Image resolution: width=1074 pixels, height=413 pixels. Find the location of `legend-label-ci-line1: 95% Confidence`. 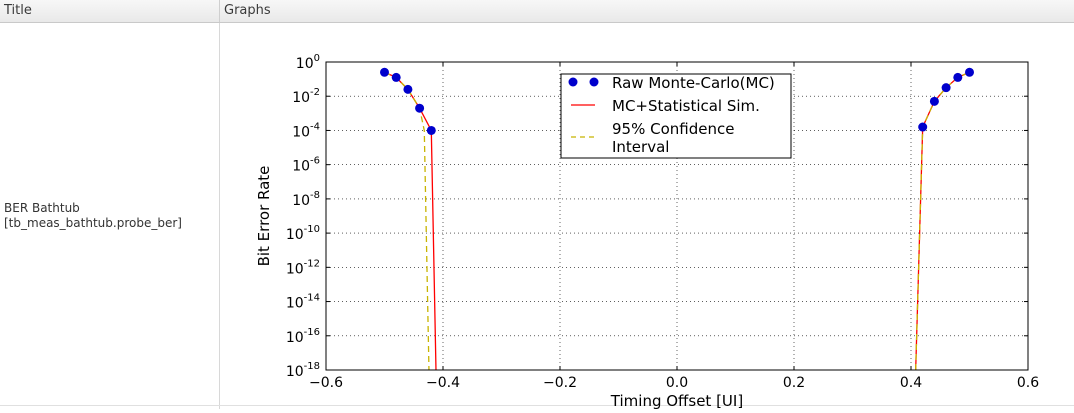

legend-label-ci-line1: 95% Confidence is located at coordinates (673, 129).